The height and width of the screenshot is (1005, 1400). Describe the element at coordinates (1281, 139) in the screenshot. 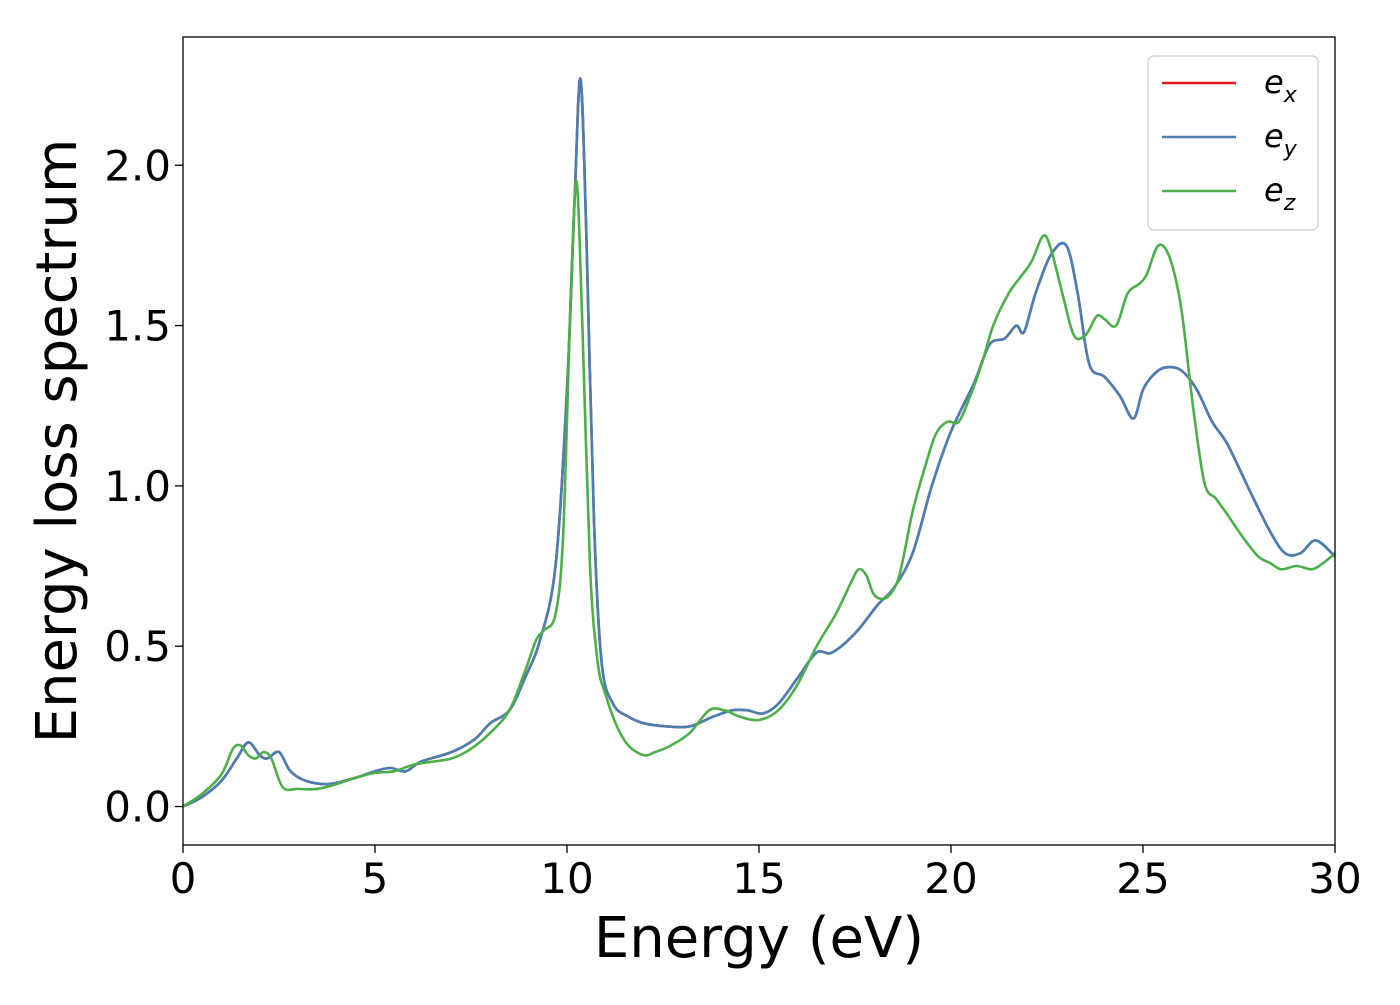

I see `legend-label-ey: ey` at that location.